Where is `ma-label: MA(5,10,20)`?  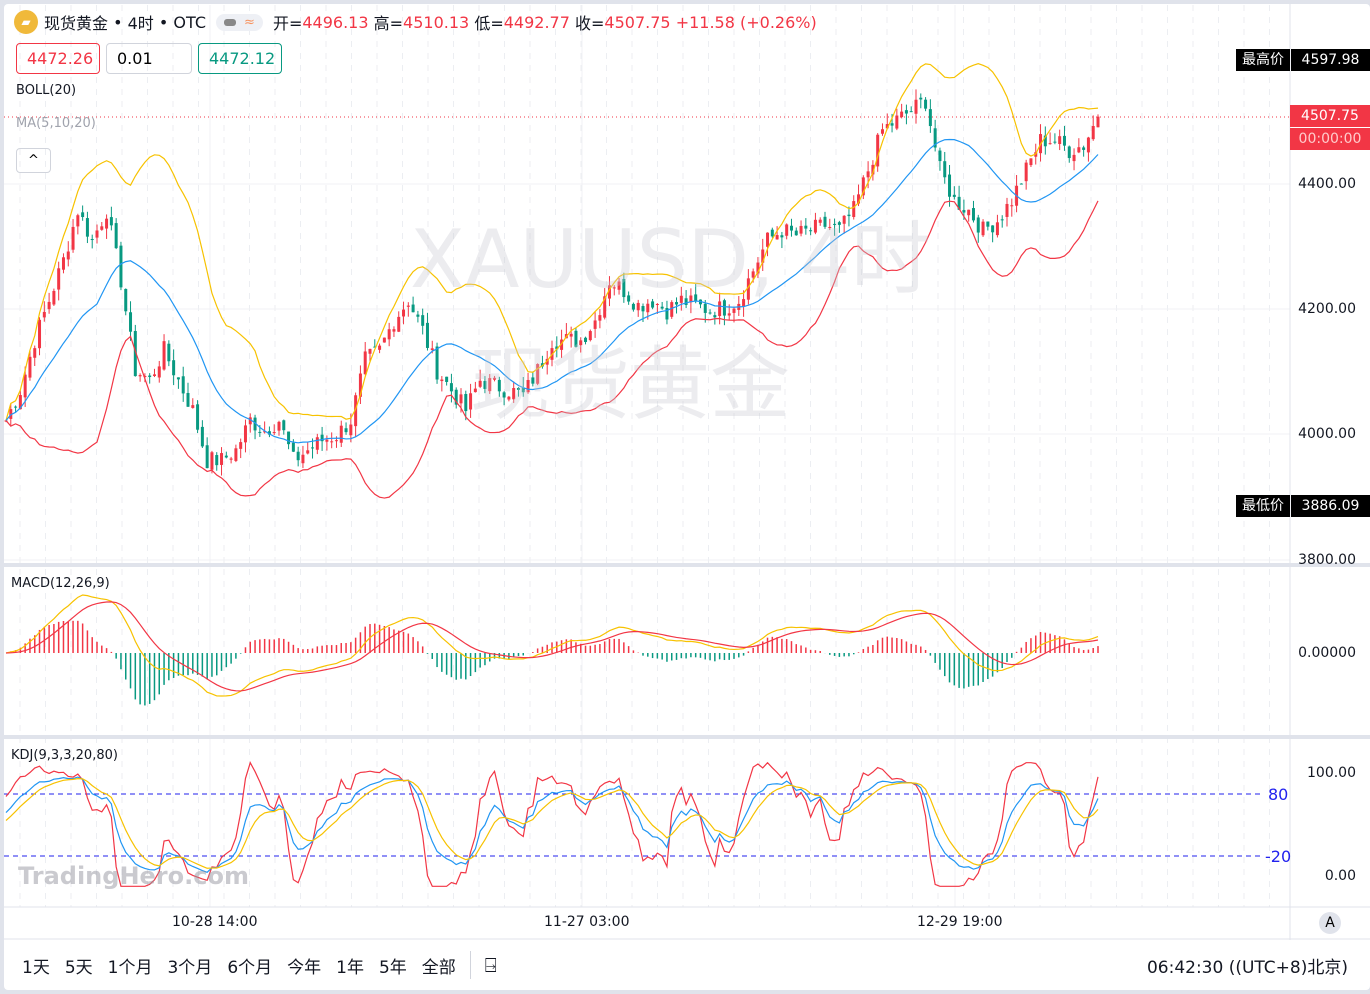
ma-label: MA(5,10,20) is located at coordinates (56, 123).